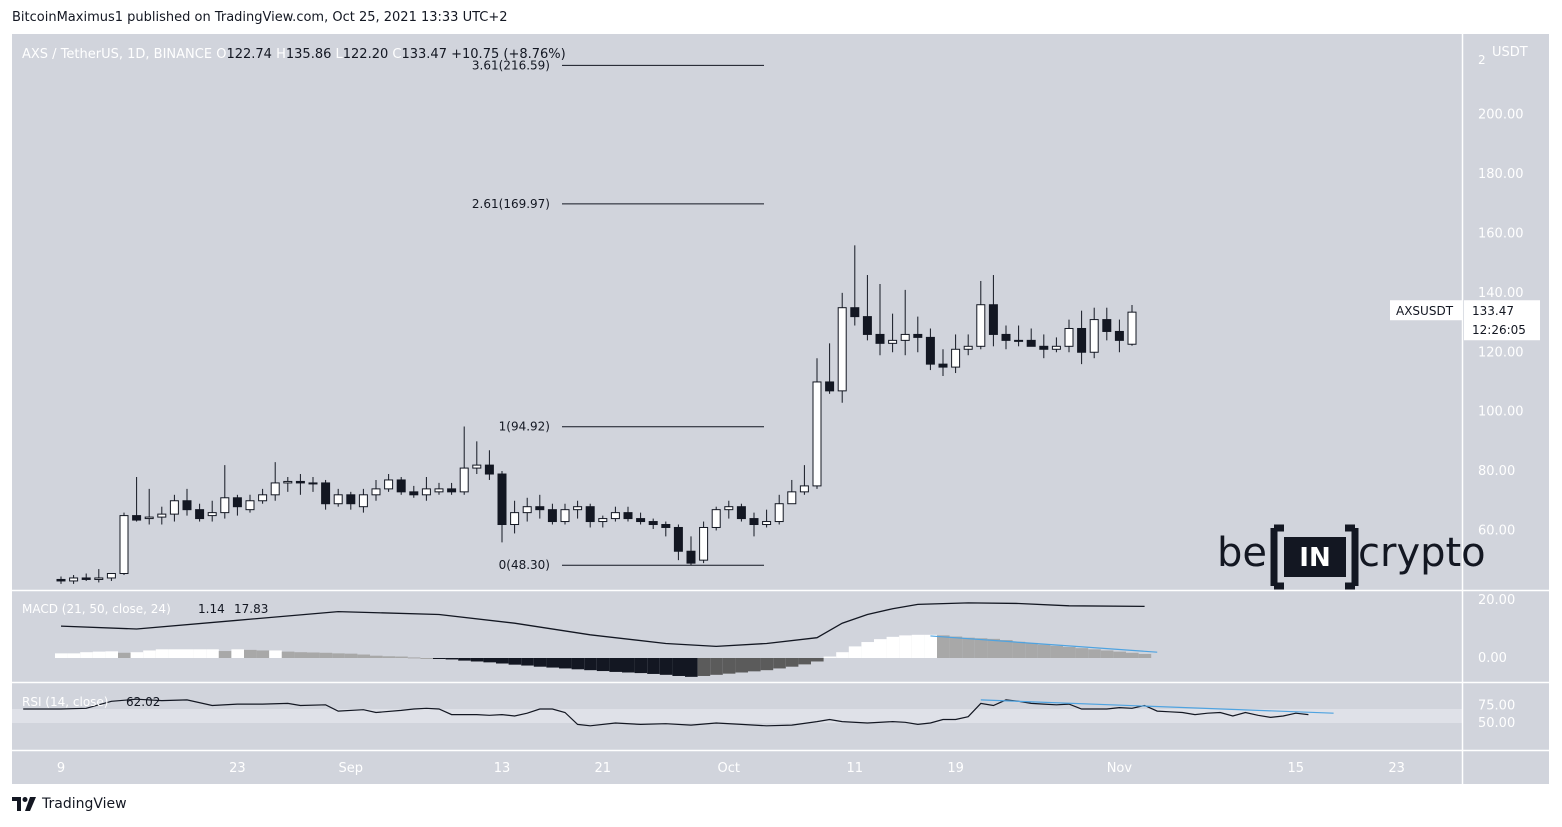  What do you see at coordinates (508, 54) in the screenshot?
I see `legend-change: +10.75 (+8.76%)` at bounding box center [508, 54].